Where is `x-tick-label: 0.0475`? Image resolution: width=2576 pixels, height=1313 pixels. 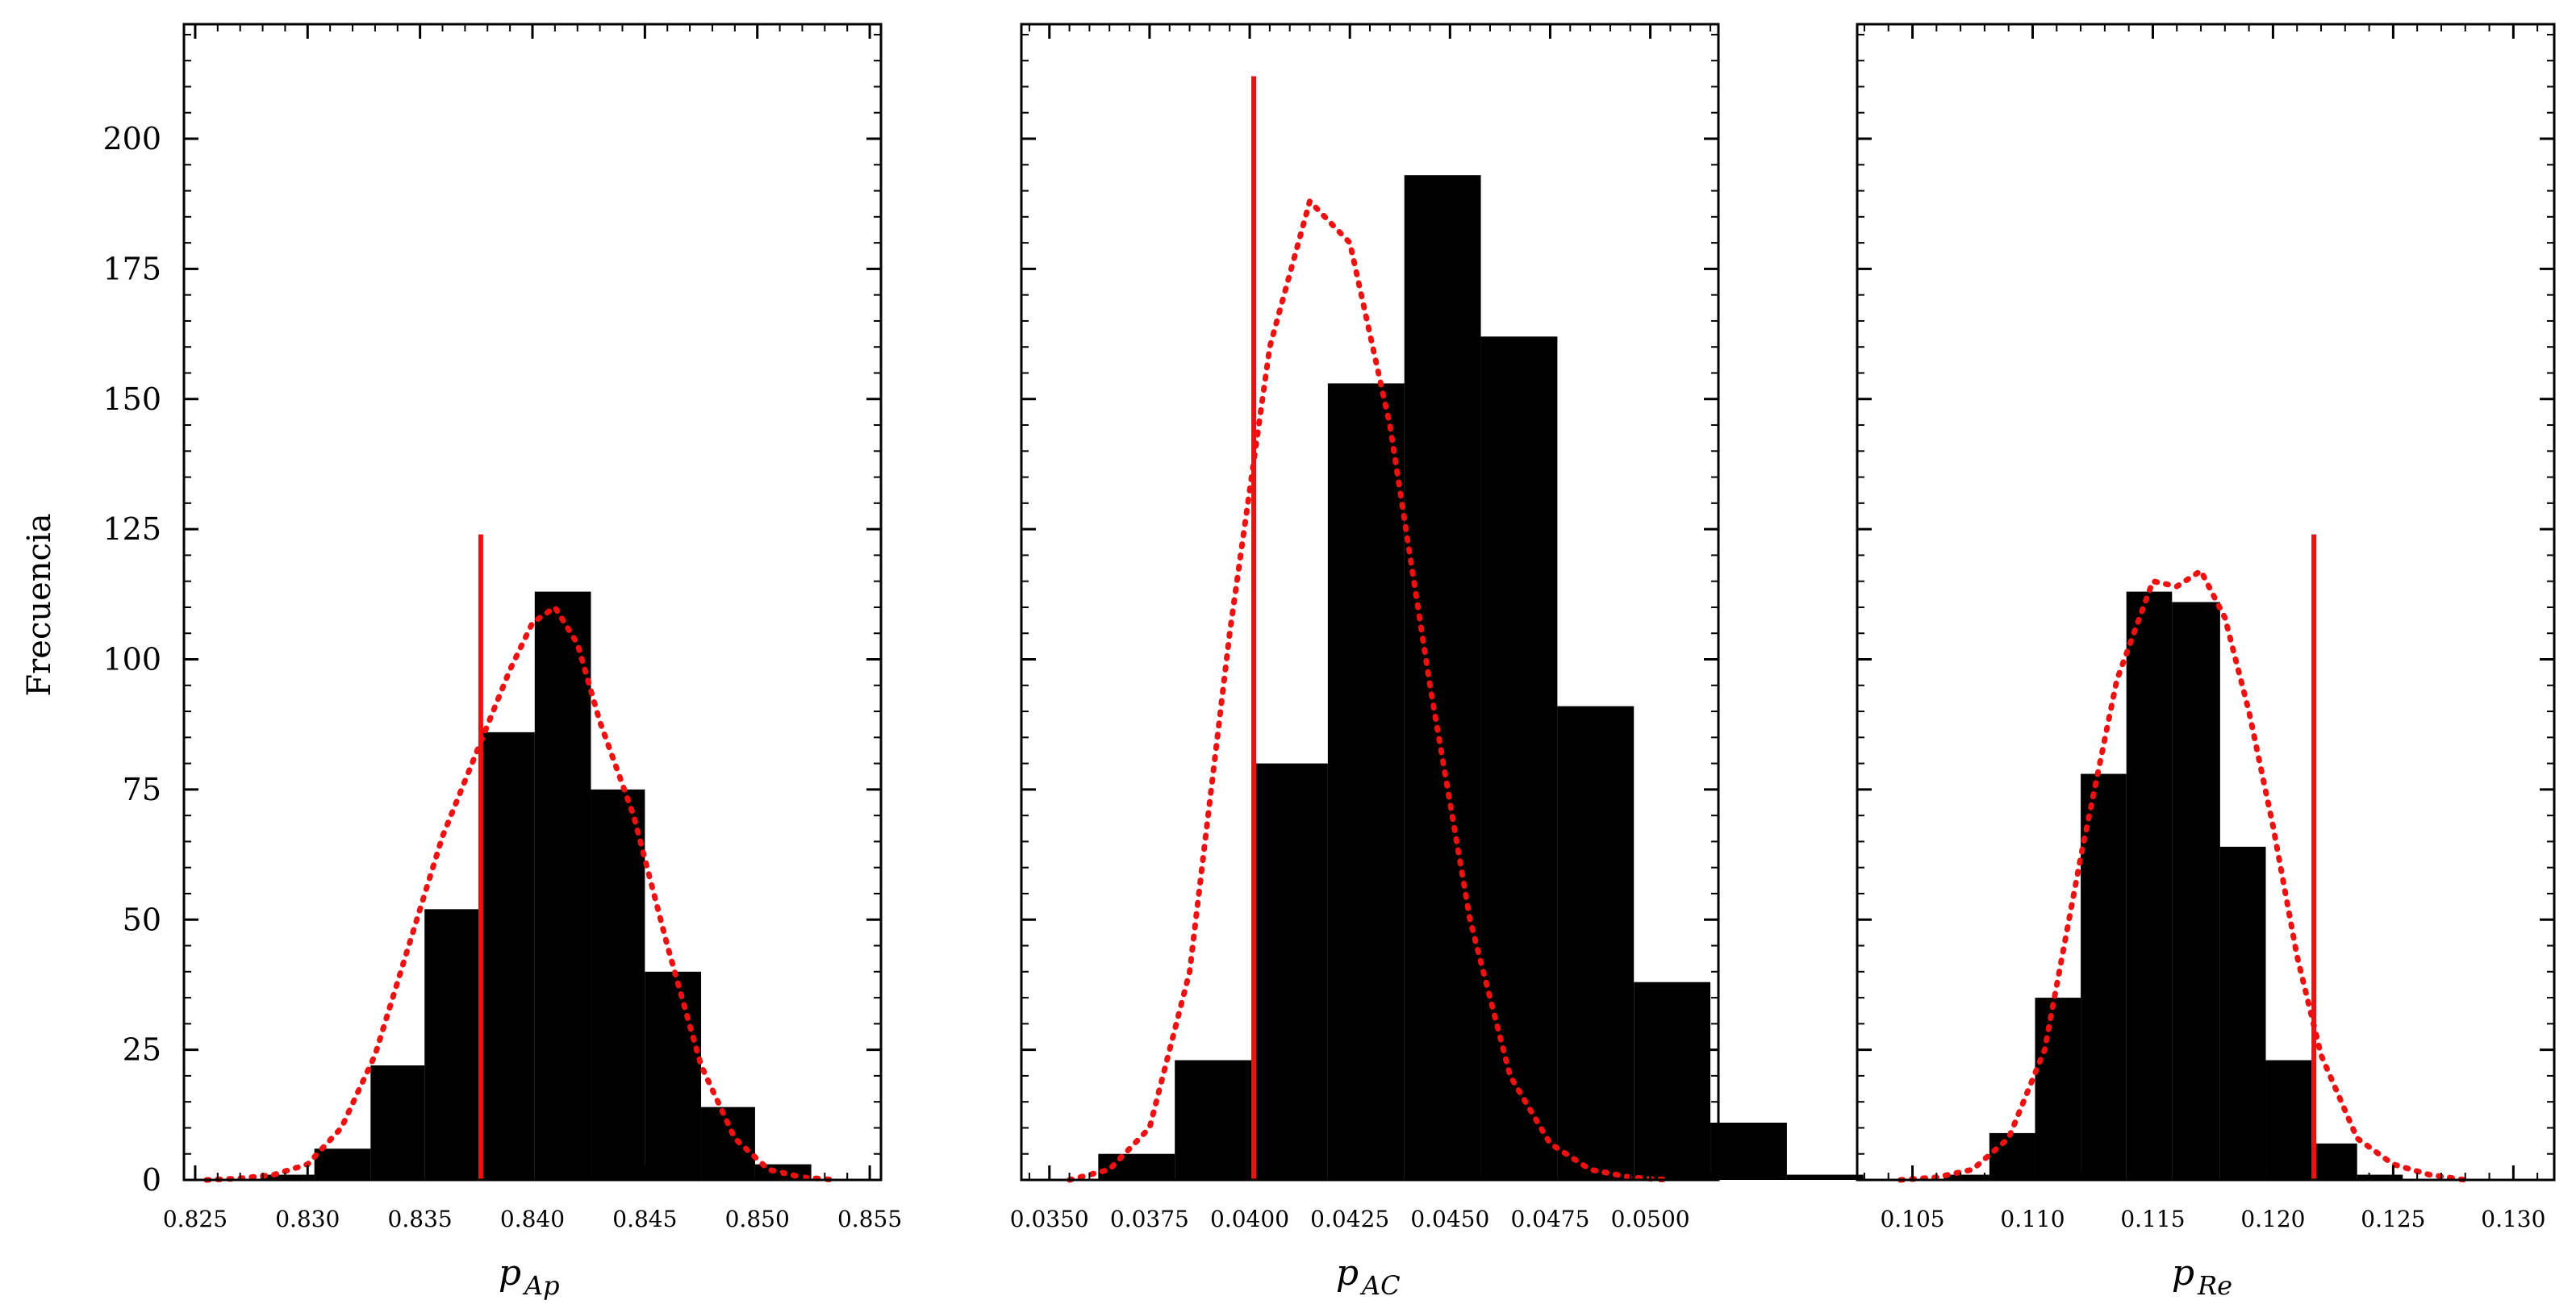
x-tick-label: 0.0475 is located at coordinates (1549, 1219).